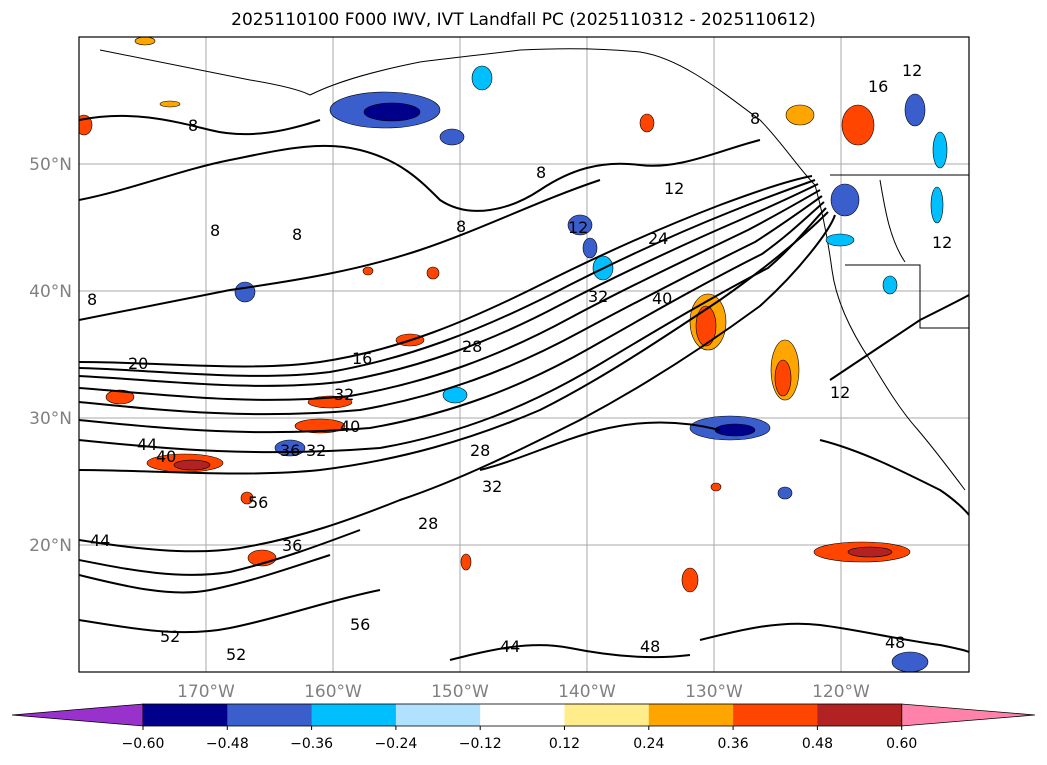 The height and width of the screenshot is (765, 1047). Describe the element at coordinates (227, 744) in the screenshot. I see `colorbar-tick-label: −0.48` at that location.